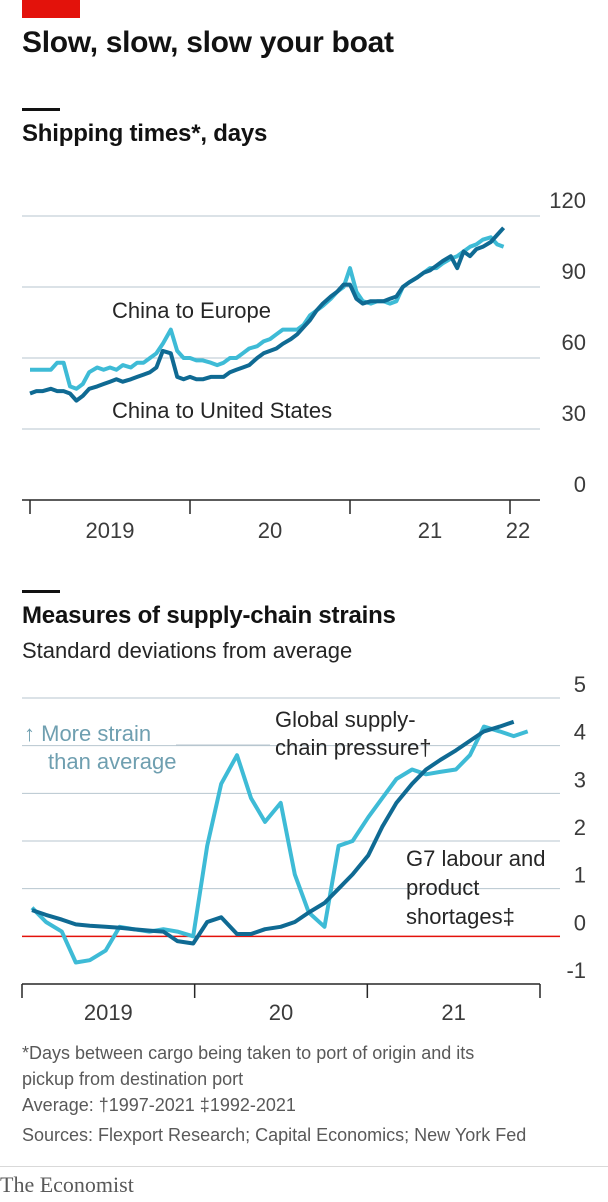 The width and height of the screenshot is (608, 1202). What do you see at coordinates (580, 875) in the screenshot?
I see `y-tick-label: 1` at bounding box center [580, 875].